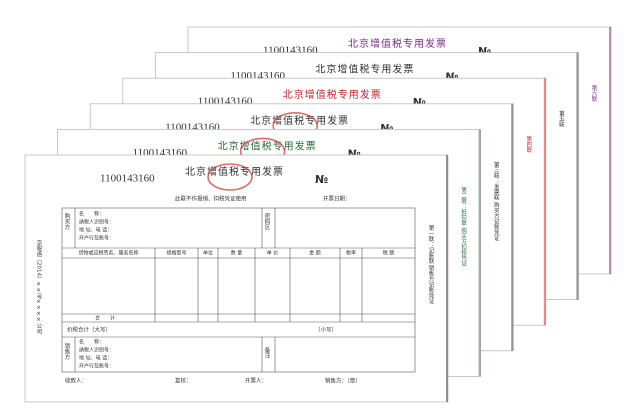  What do you see at coordinates (95, 358) in the screenshot?
I see `seller-field: 地 址、电 话：` at bounding box center [95, 358].